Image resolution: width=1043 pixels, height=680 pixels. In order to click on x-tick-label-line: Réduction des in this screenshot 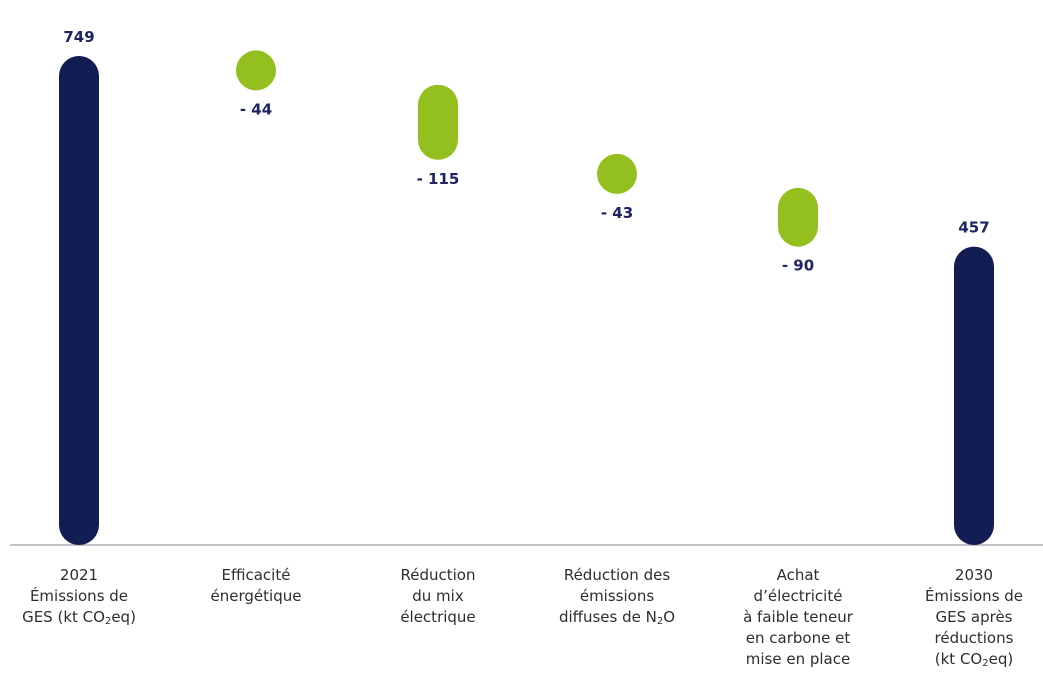, I will do `click(617, 575)`.